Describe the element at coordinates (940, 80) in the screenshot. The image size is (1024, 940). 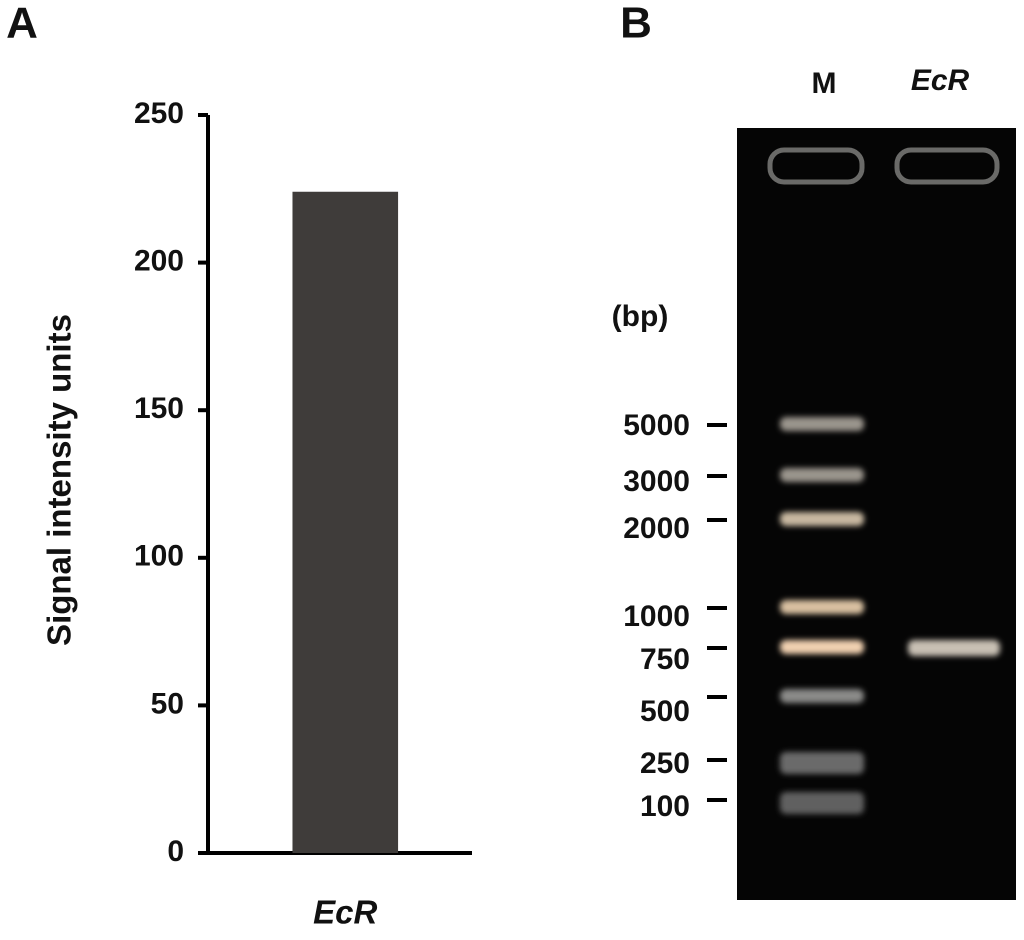
I see `lane-label: EcR` at that location.